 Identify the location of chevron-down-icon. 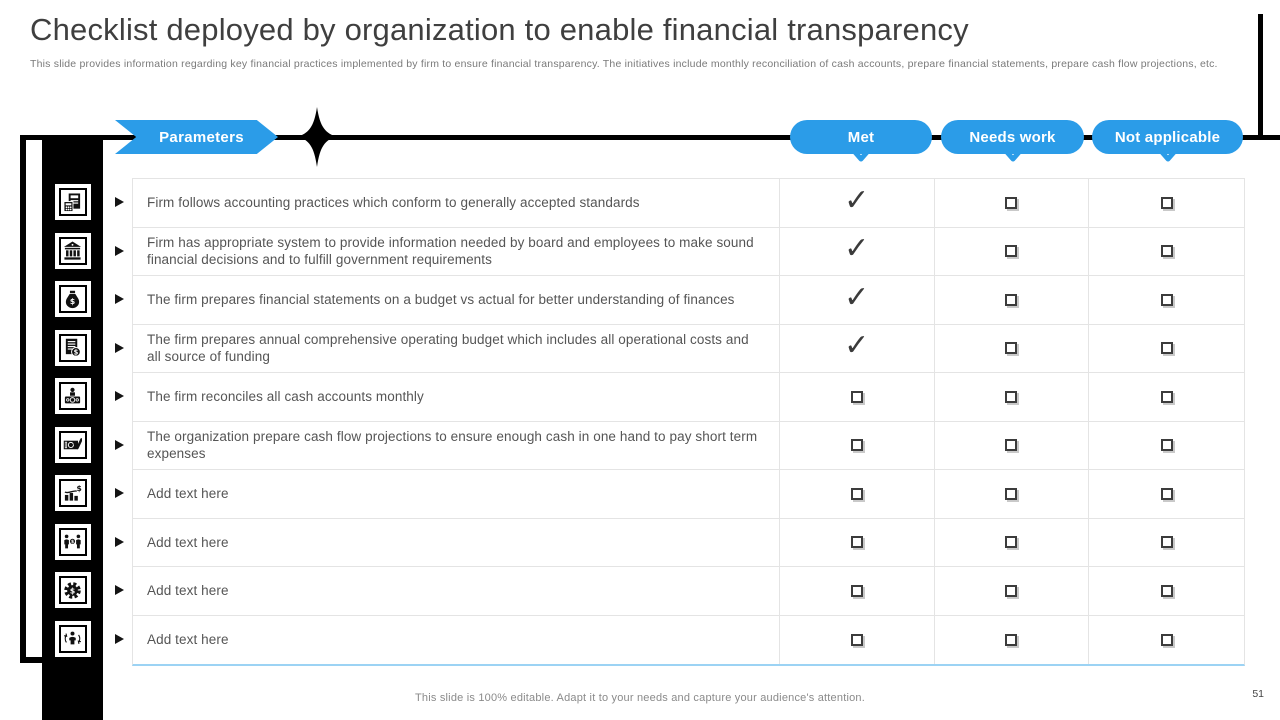
(1168, 155).